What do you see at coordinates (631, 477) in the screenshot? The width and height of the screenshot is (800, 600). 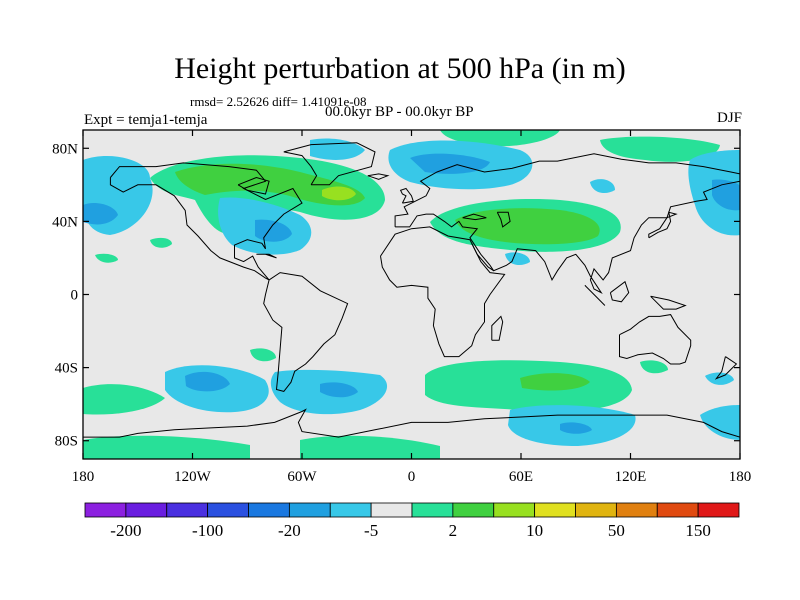 I see `lon-tick-label: 120E` at bounding box center [631, 477].